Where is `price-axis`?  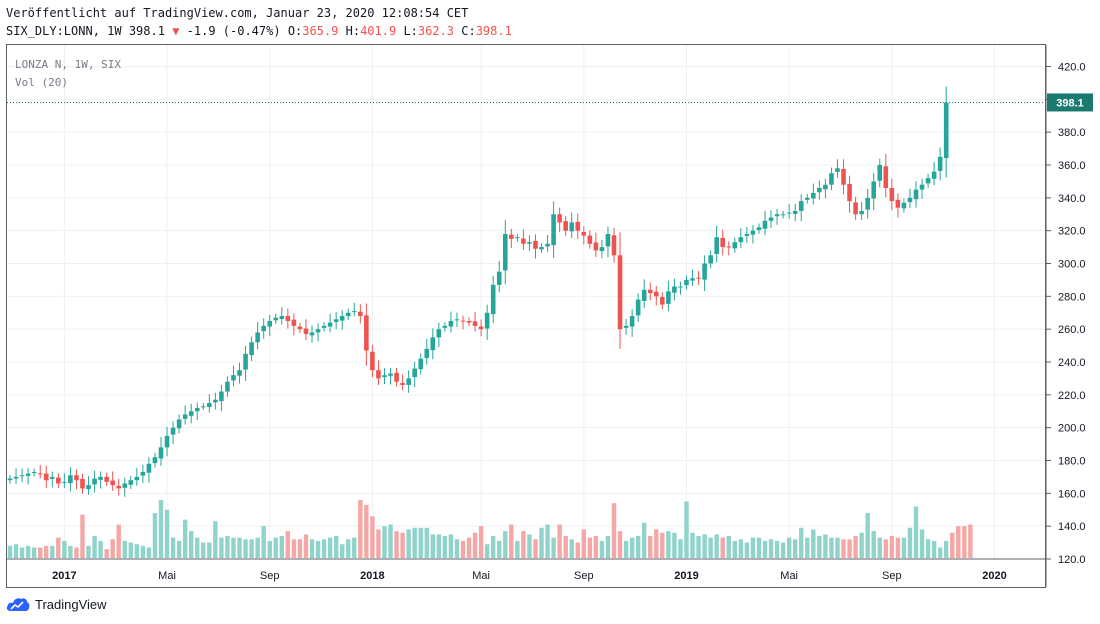 price-axis is located at coordinates (1073, 301).